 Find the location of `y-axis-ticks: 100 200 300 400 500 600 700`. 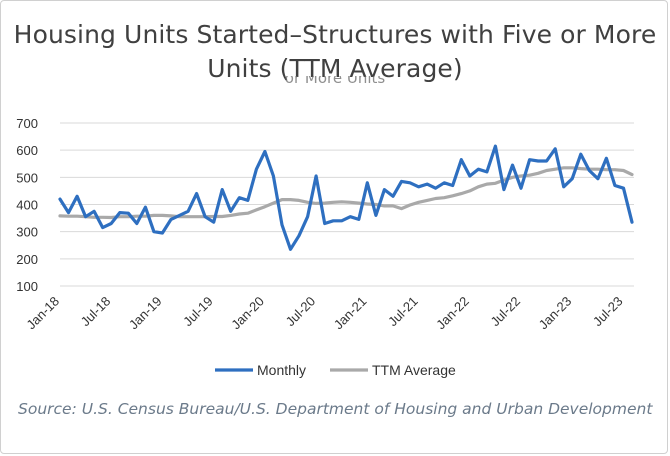

y-axis-ticks: 100 200 300 400 500 600 700 is located at coordinates (27, 205).